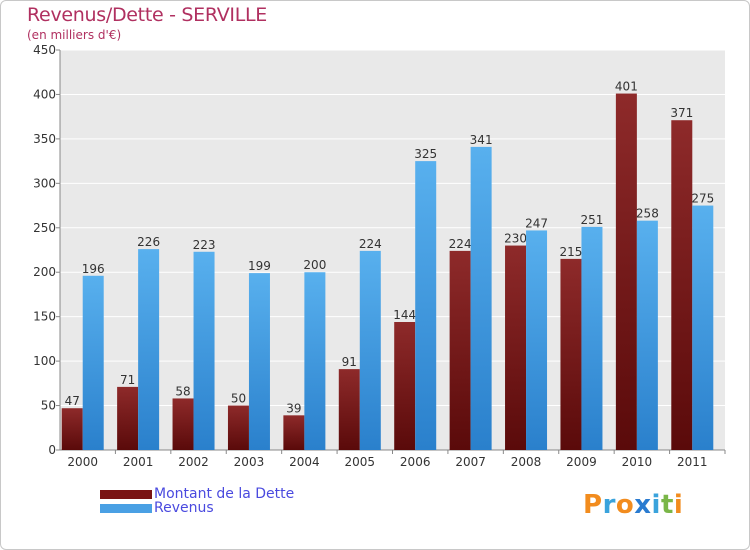 This screenshot has width=750, height=550. What do you see at coordinates (44, 94) in the screenshot?
I see `y-tick-label: 400` at bounding box center [44, 94].